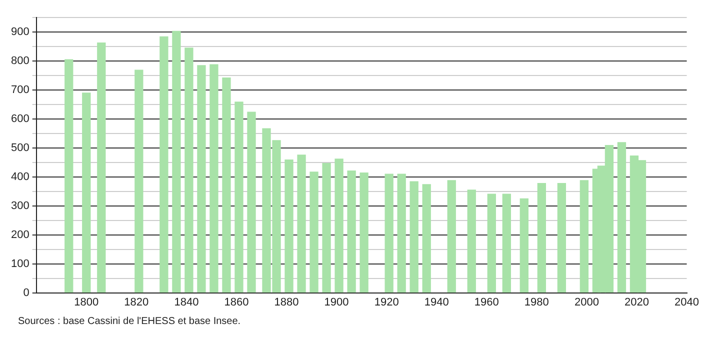 The image size is (710, 340). Describe the element at coordinates (186, 302) in the screenshot. I see `x-tick-label: 1840` at that location.